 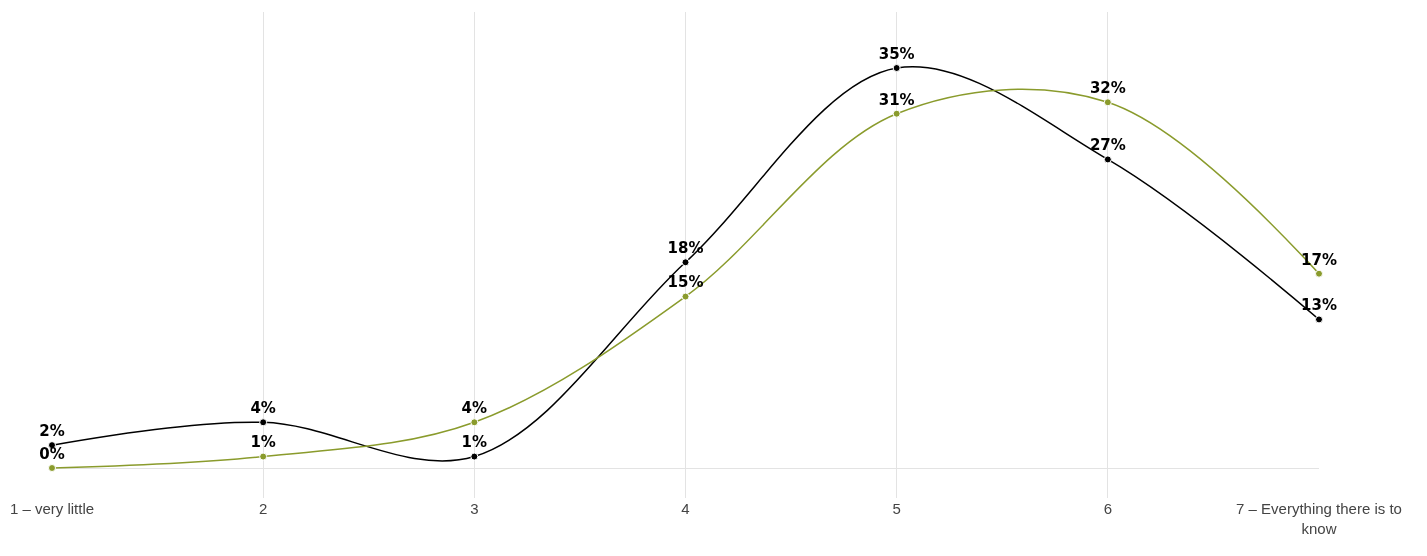 I want to click on x-tick-label: 3, so click(x=474, y=508).